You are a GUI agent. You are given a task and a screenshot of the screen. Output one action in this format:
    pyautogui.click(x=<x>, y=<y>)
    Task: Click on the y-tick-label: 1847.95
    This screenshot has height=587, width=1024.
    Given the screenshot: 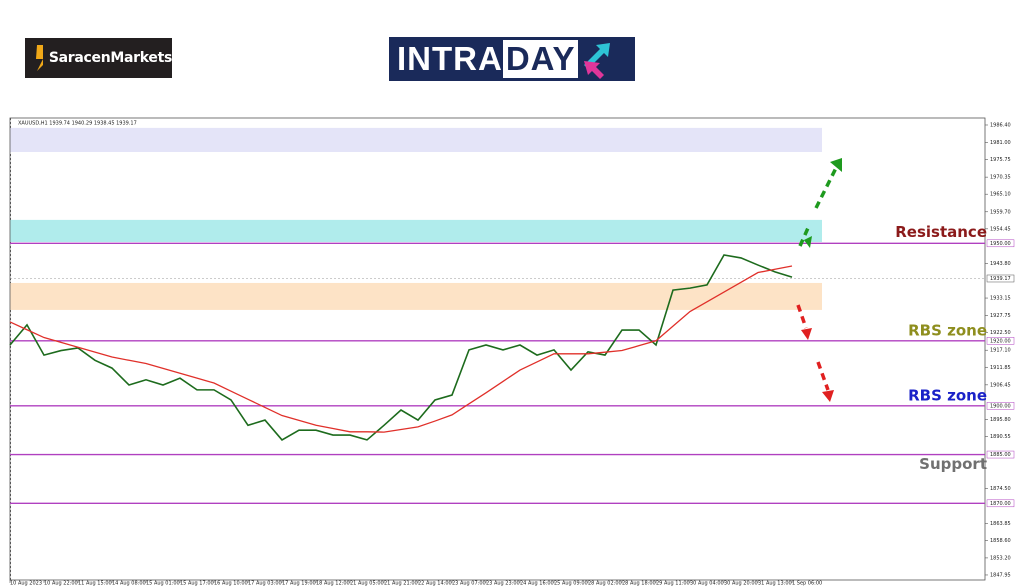 What is the action you would take?
    pyautogui.click(x=1000, y=575)
    